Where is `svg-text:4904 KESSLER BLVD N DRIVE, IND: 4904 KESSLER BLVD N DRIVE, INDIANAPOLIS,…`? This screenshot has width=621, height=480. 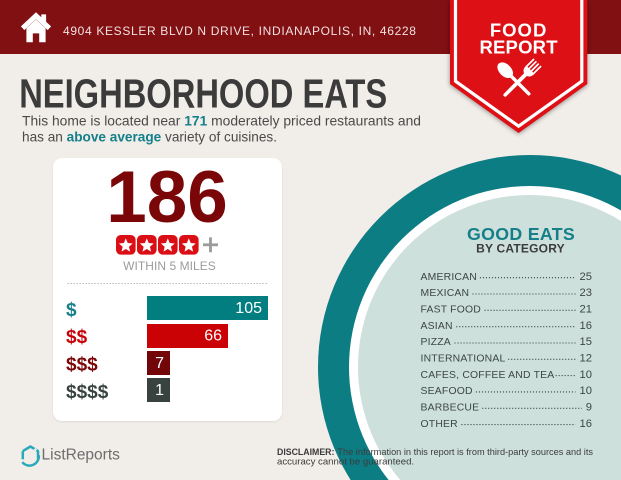 svg-text:4904 KESSLER BLVD N DRIVE, IND: 4904 KESSLER BLVD N DRIVE, INDIANAPOLIS,… is located at coordinates (240, 31).